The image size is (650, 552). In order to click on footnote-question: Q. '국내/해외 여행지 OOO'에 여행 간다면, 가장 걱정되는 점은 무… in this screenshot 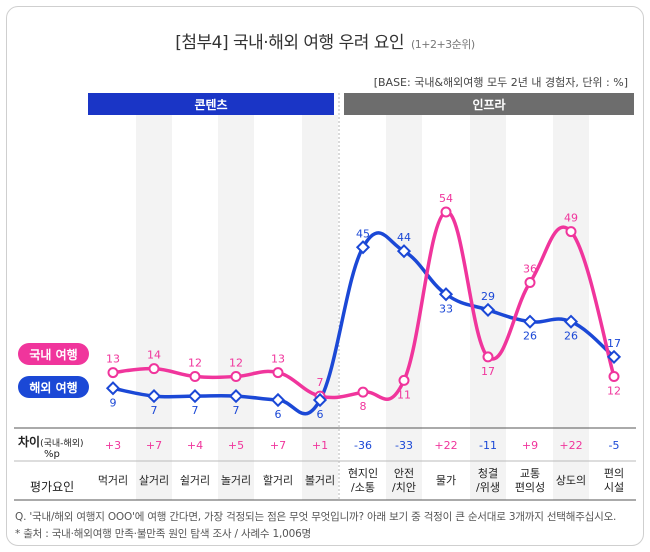, I will do `click(316, 517)`.